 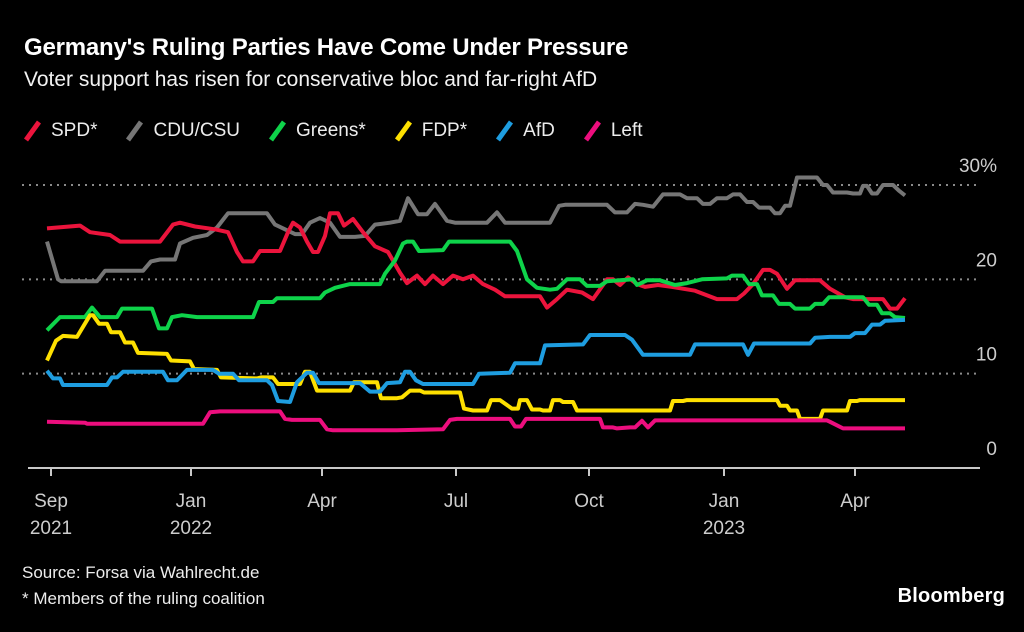 I want to click on legend: SPD* CDU/CSU Greens* FDP* AfD Left, so click(x=333, y=131).